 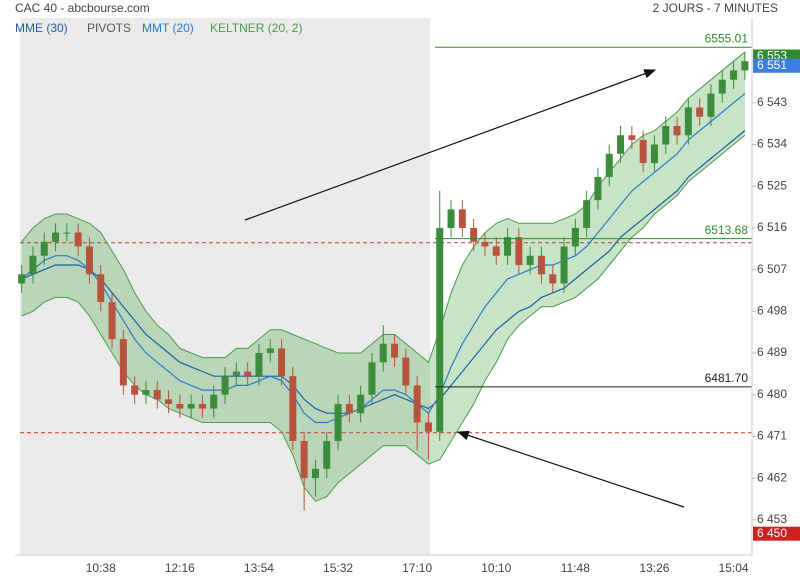 I want to click on x-tick-label: 15:32, so click(x=338, y=568).